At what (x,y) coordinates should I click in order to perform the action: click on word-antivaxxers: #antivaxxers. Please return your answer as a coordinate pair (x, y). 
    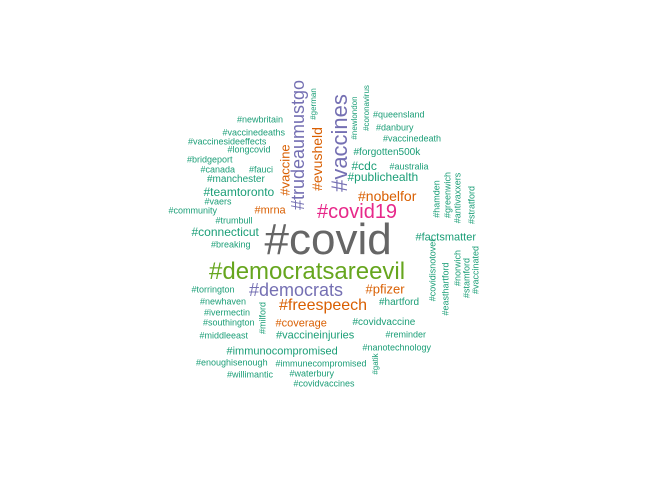
    Looking at the image, I should click on (457, 198).